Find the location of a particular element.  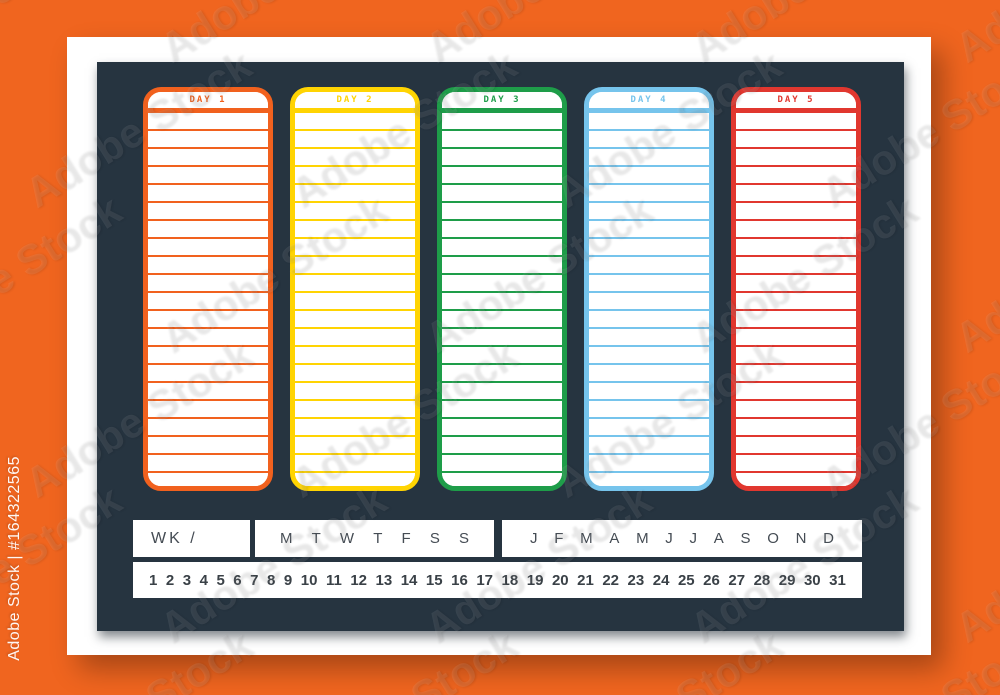

date-number: 11 is located at coordinates (333, 580).